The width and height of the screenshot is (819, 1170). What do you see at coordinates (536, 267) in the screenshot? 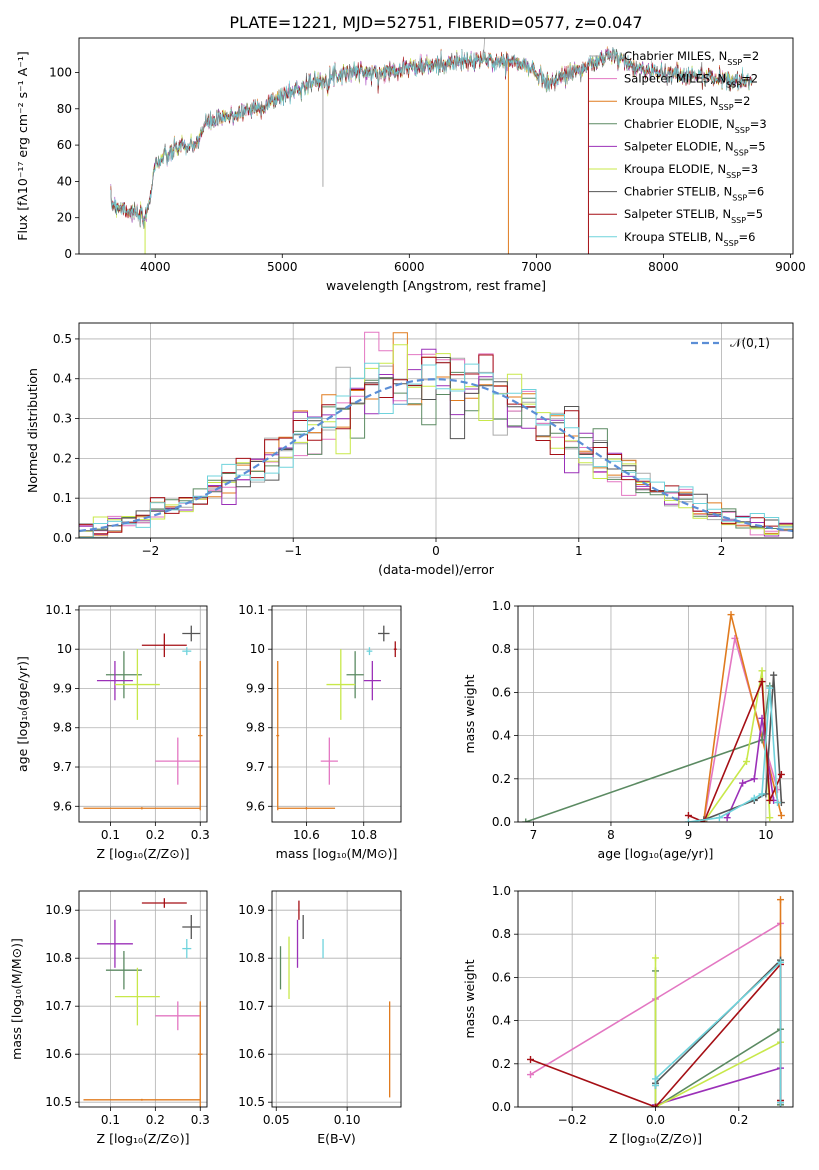
I see `x-tick-label: 7000` at bounding box center [536, 267].